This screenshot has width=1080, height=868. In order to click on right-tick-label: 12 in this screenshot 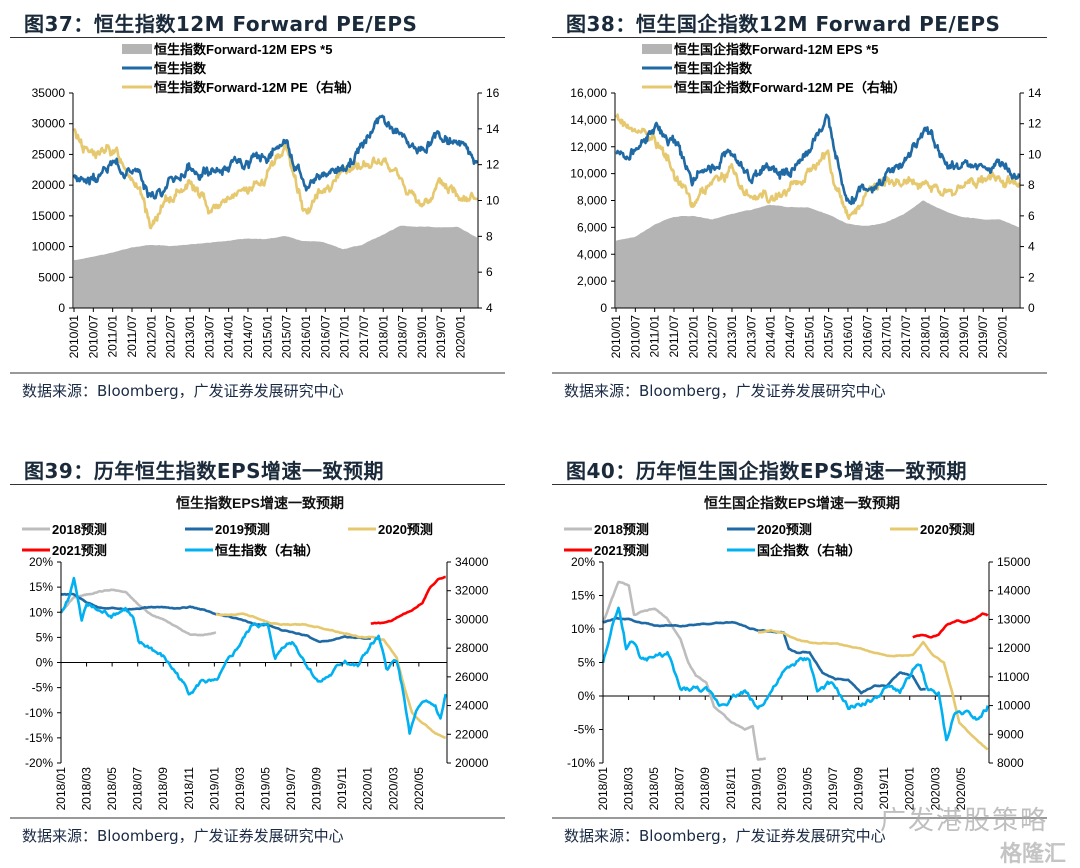, I will do `click(493, 165)`.